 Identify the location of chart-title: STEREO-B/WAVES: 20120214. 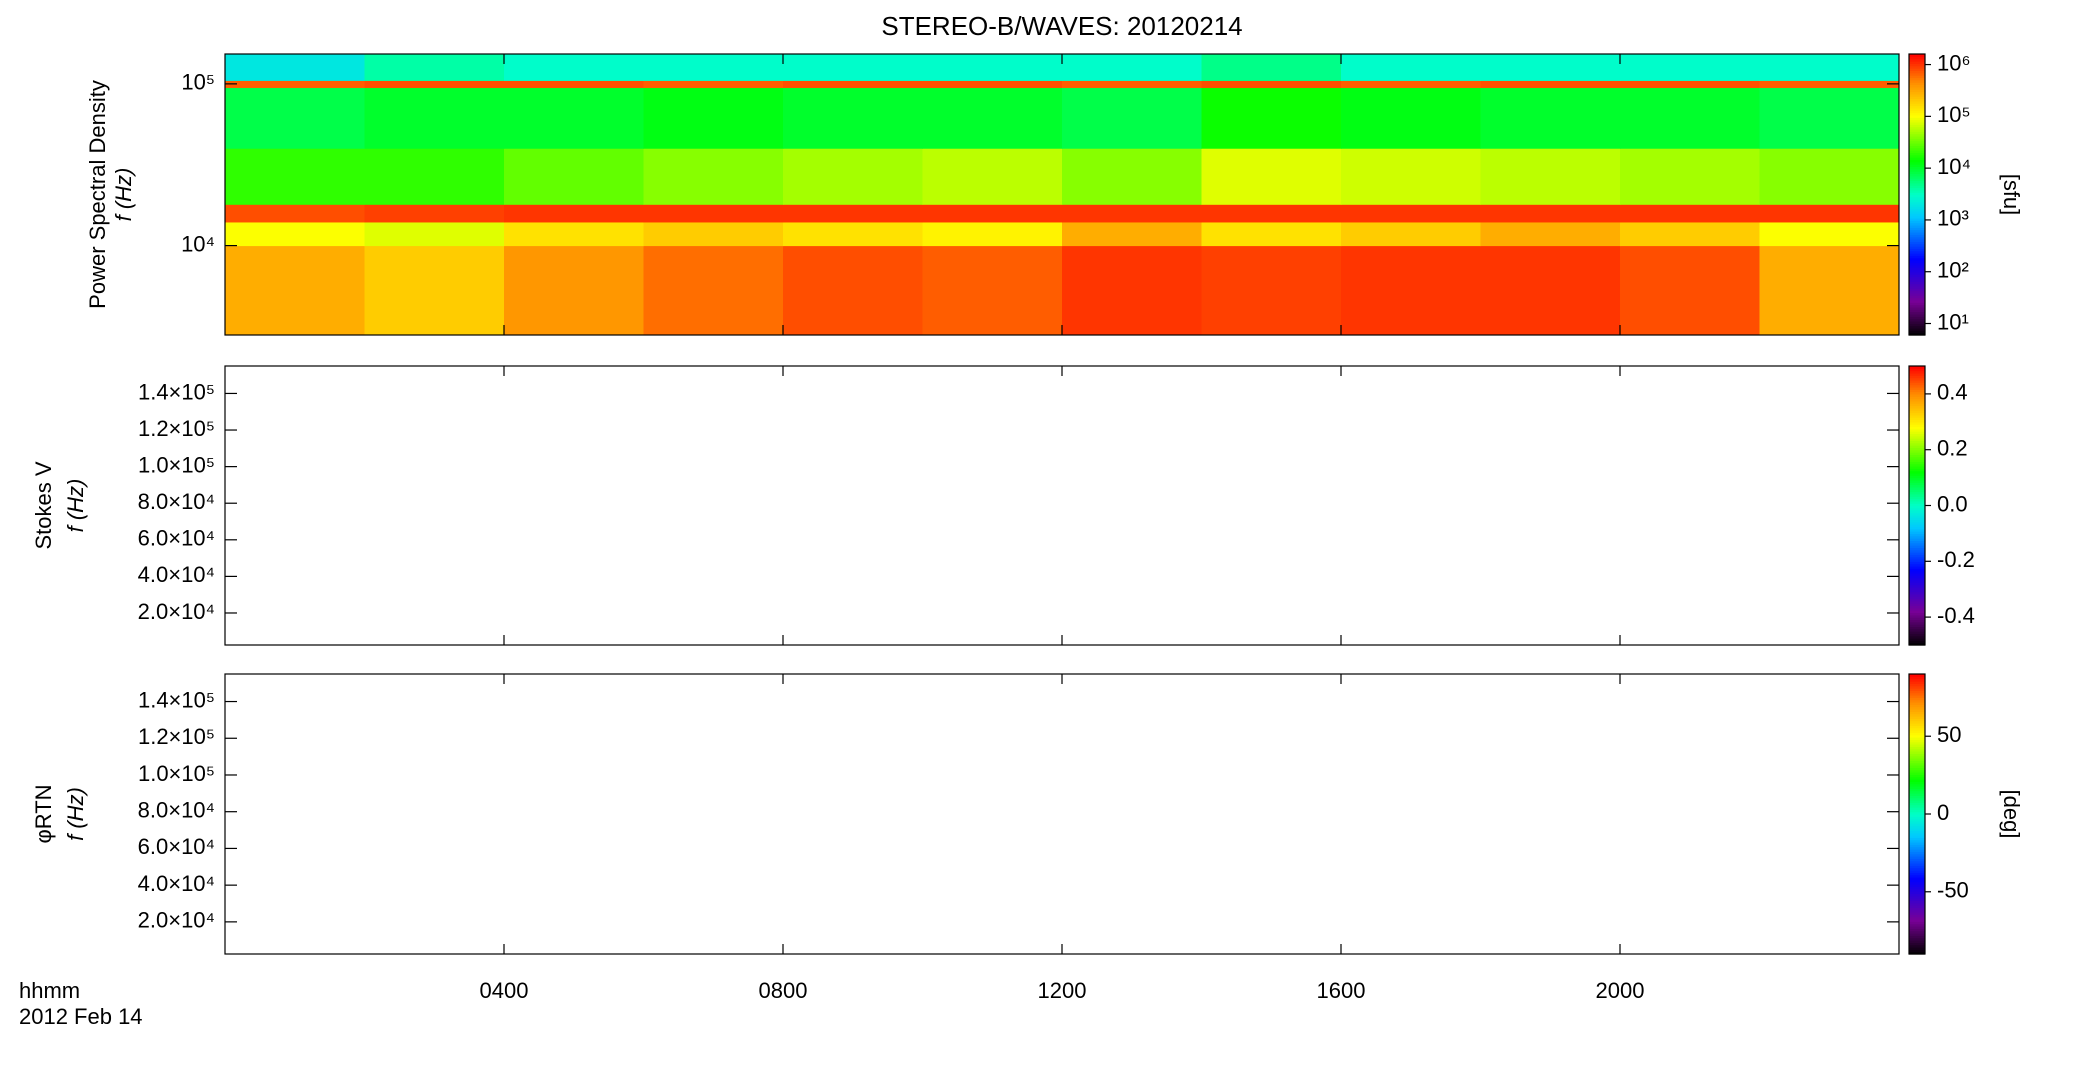
(1061, 26).